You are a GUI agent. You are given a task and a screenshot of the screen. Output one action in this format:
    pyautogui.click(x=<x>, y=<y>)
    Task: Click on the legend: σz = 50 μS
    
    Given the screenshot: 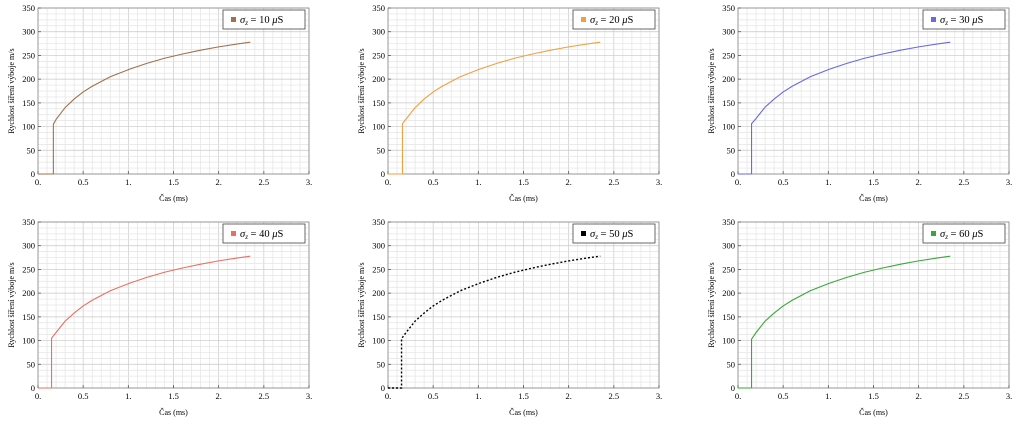 What is the action you would take?
    pyautogui.click(x=614, y=233)
    